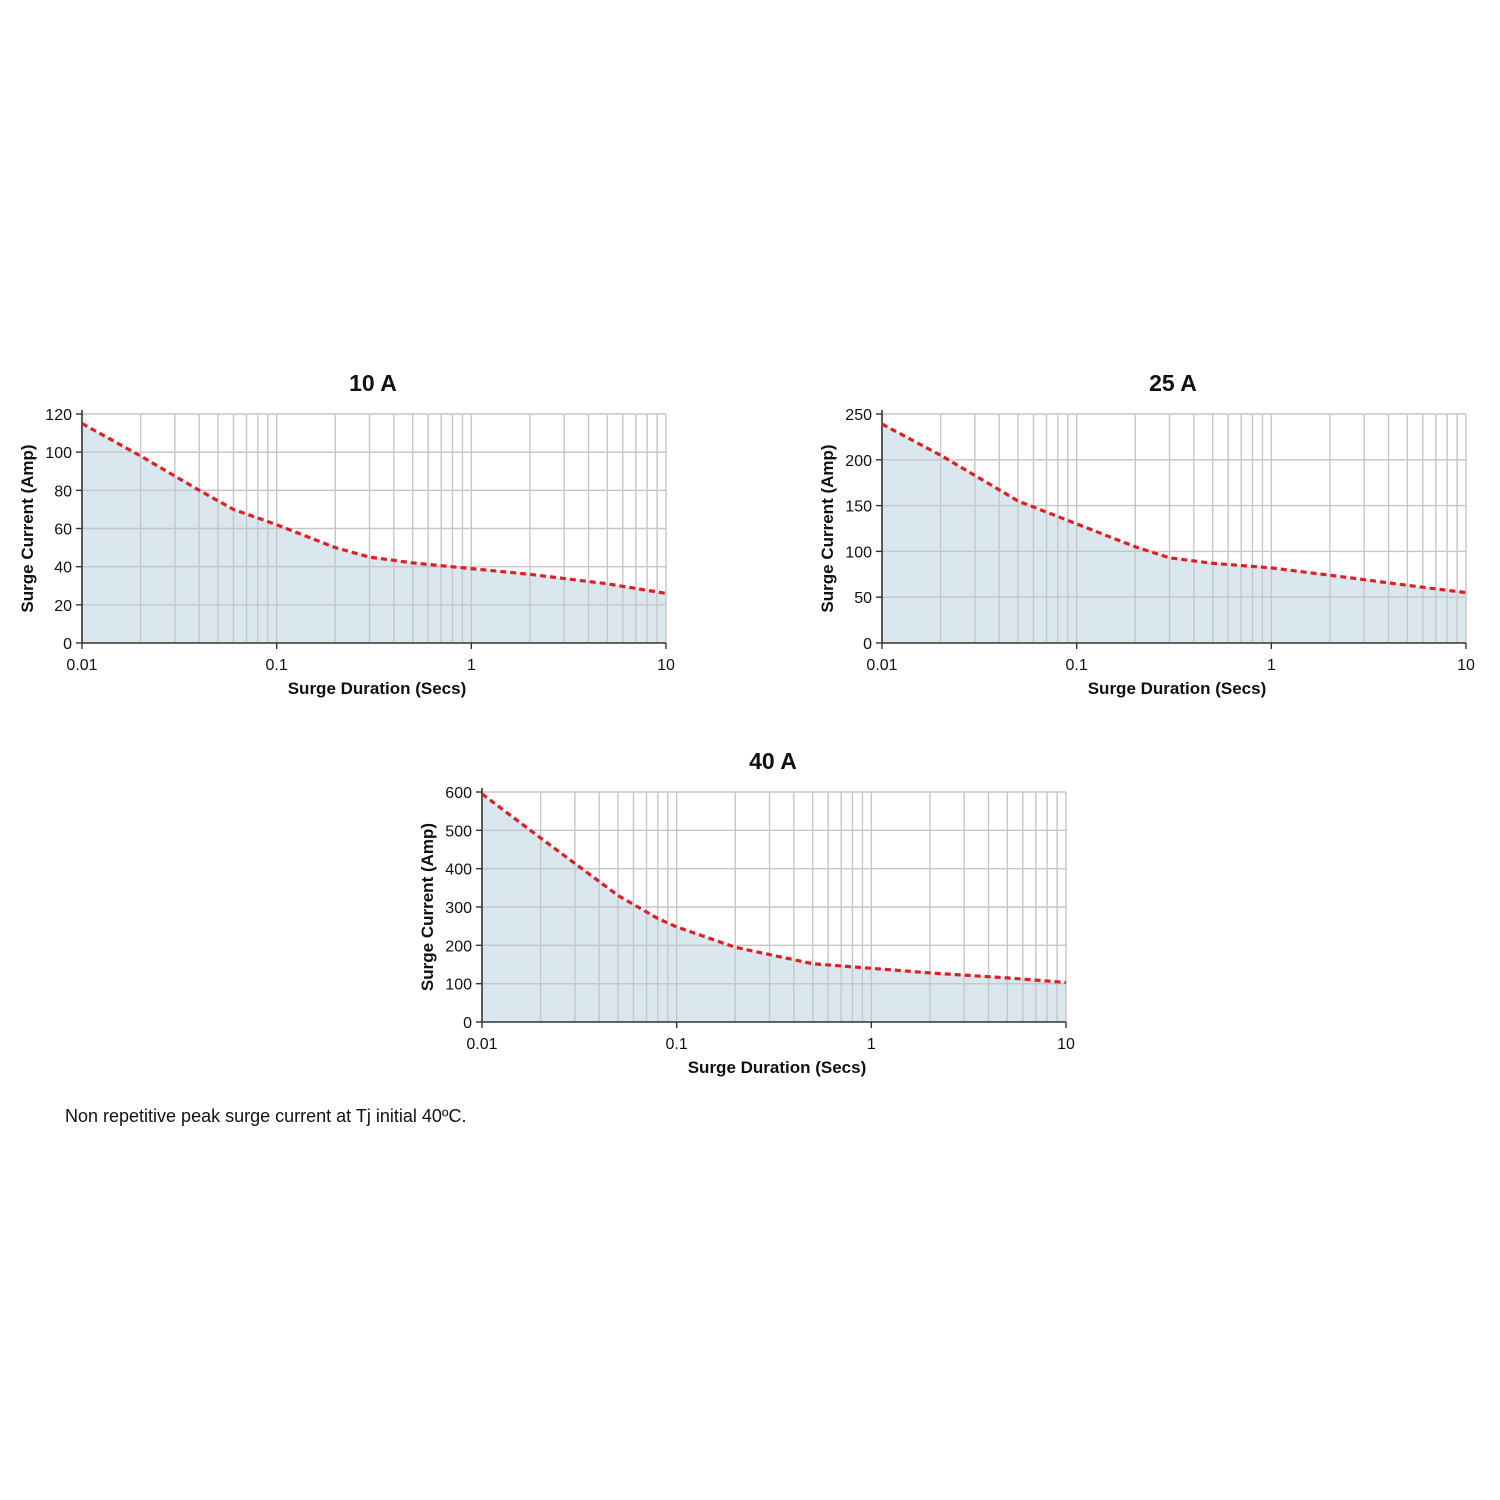  Describe the element at coordinates (1177, 688) in the screenshot. I see `chart-2-x-axis-label: Surge Duration (Secs)` at that location.